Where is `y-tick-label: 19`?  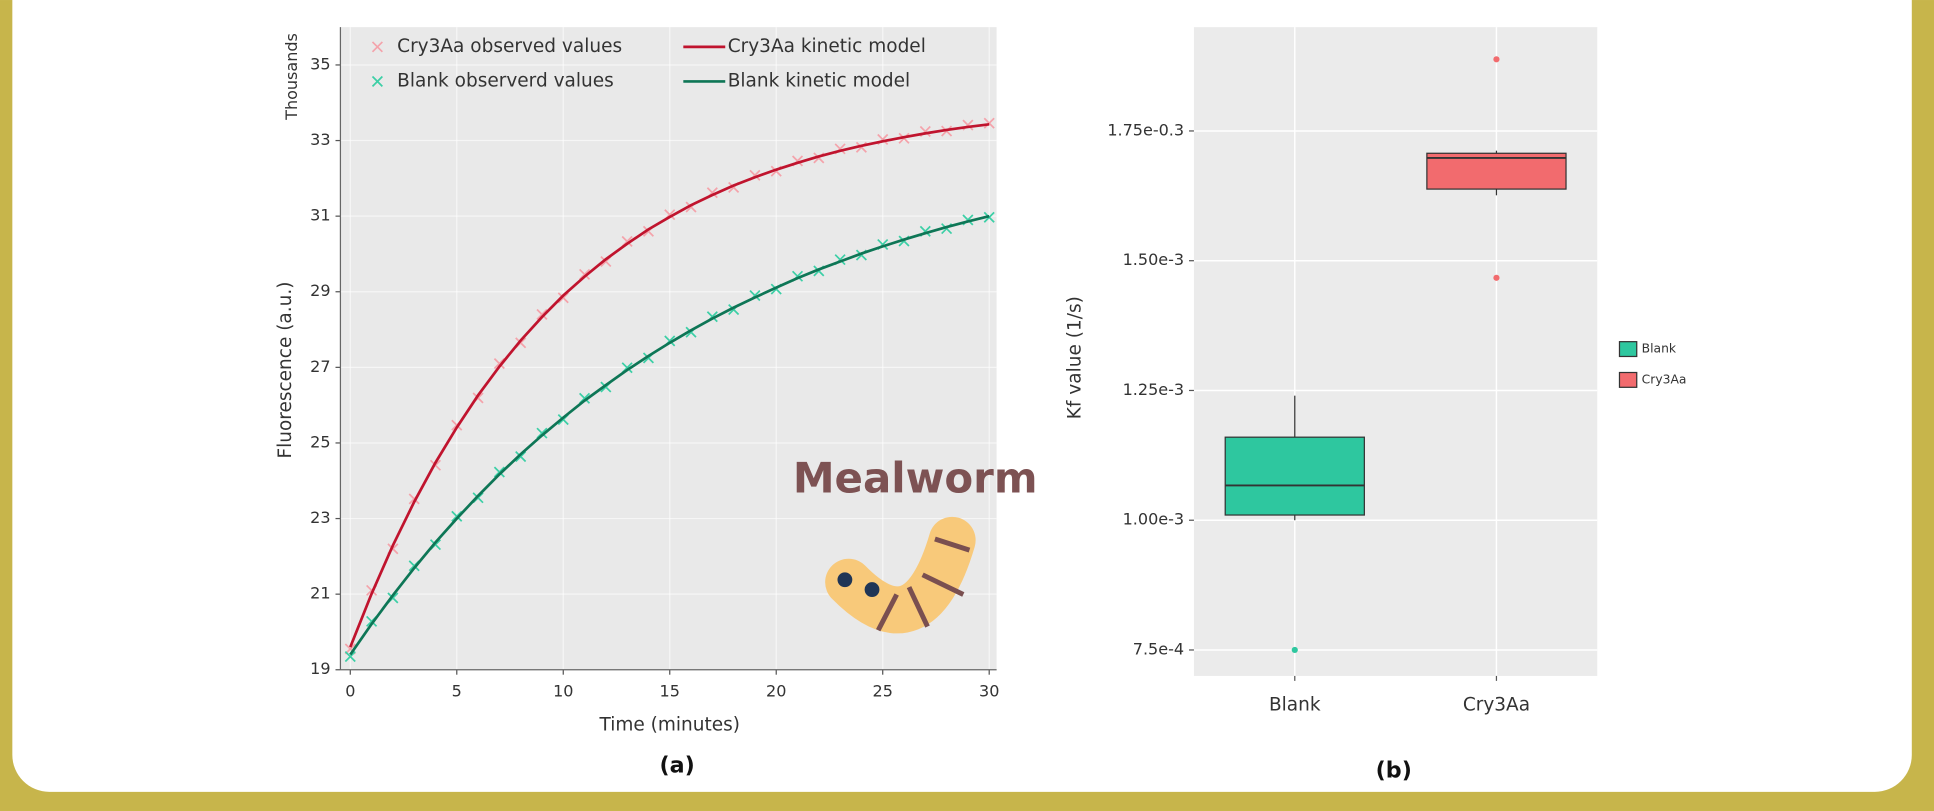 y-tick-label: 19 is located at coordinates (320, 668).